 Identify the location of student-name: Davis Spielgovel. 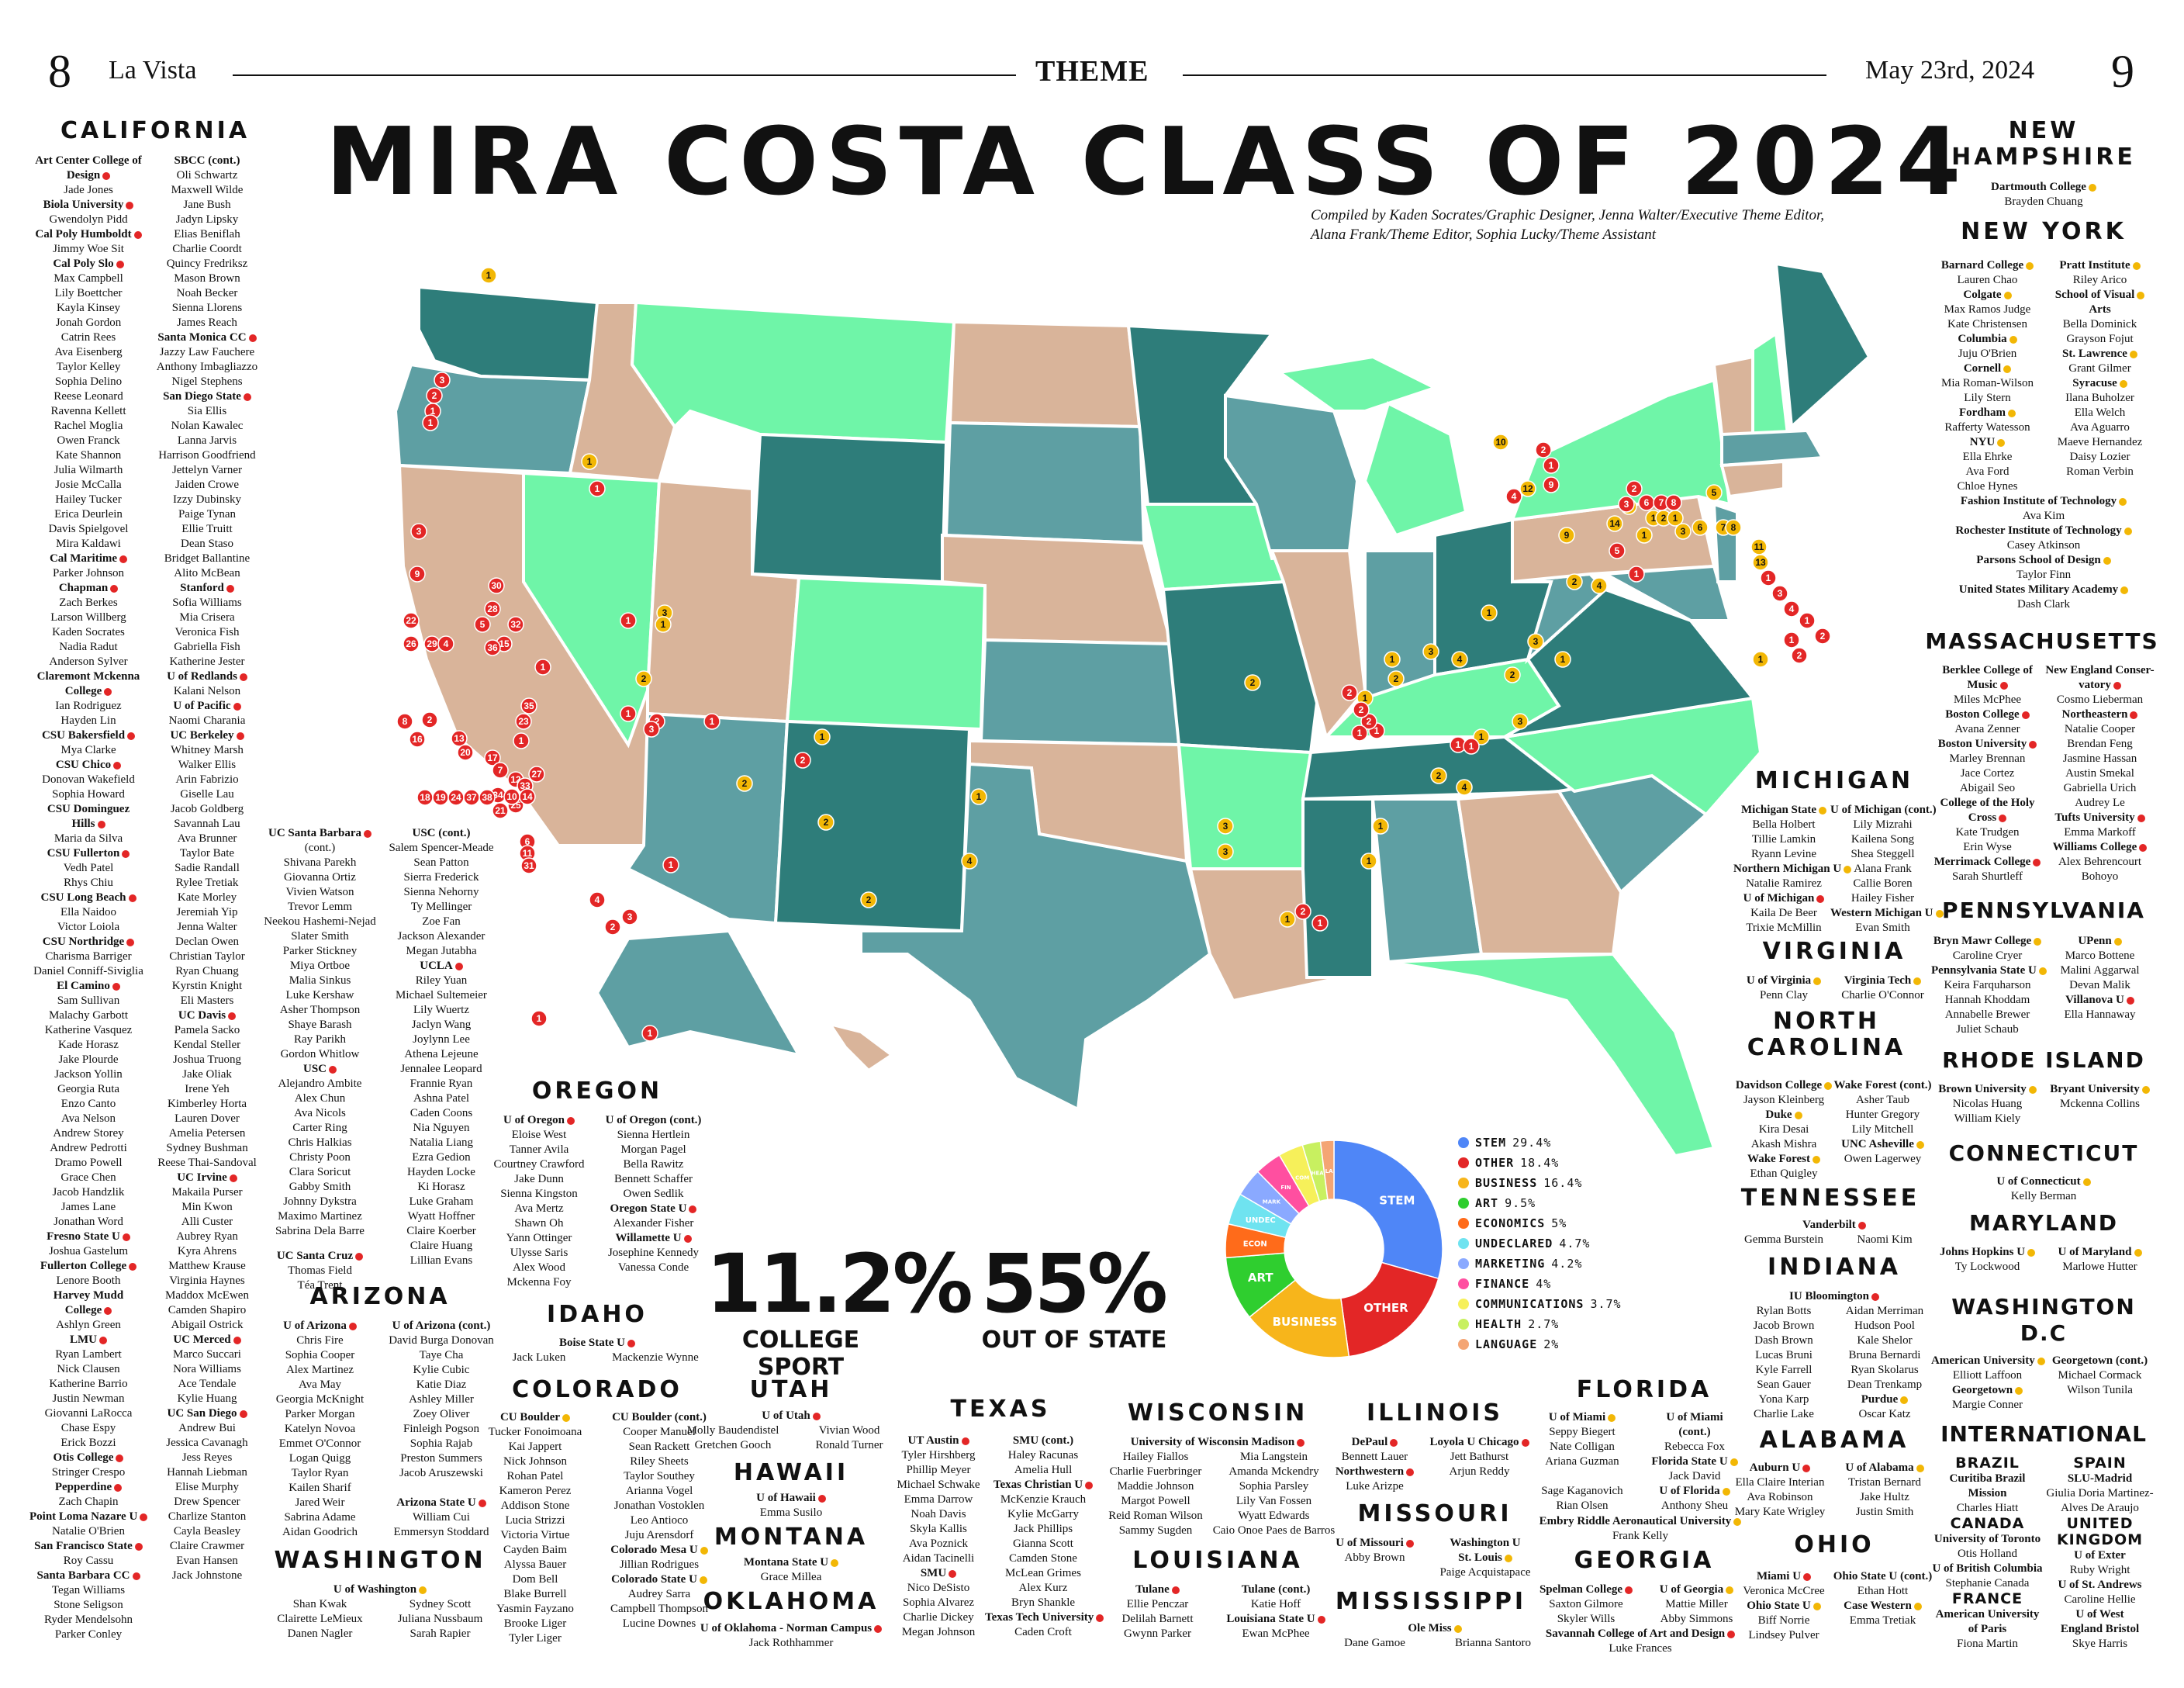
(88, 529).